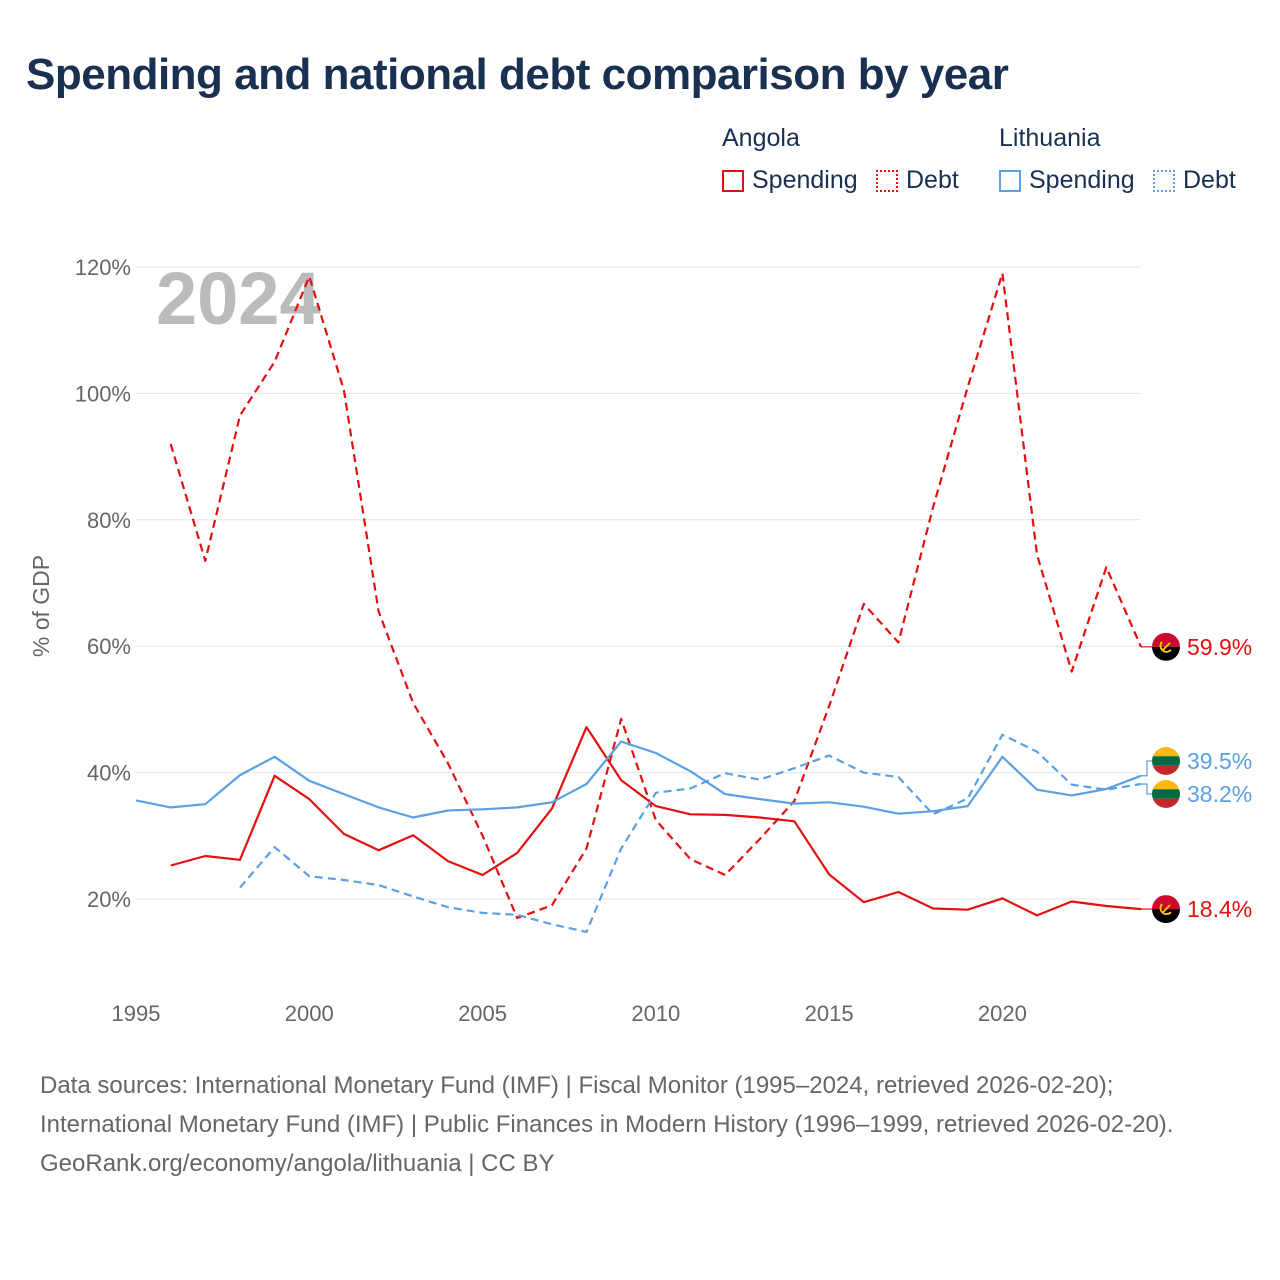 The width and height of the screenshot is (1280, 1280). Describe the element at coordinates (482, 1013) in the screenshot. I see `x-tick-label: 2005` at that location.